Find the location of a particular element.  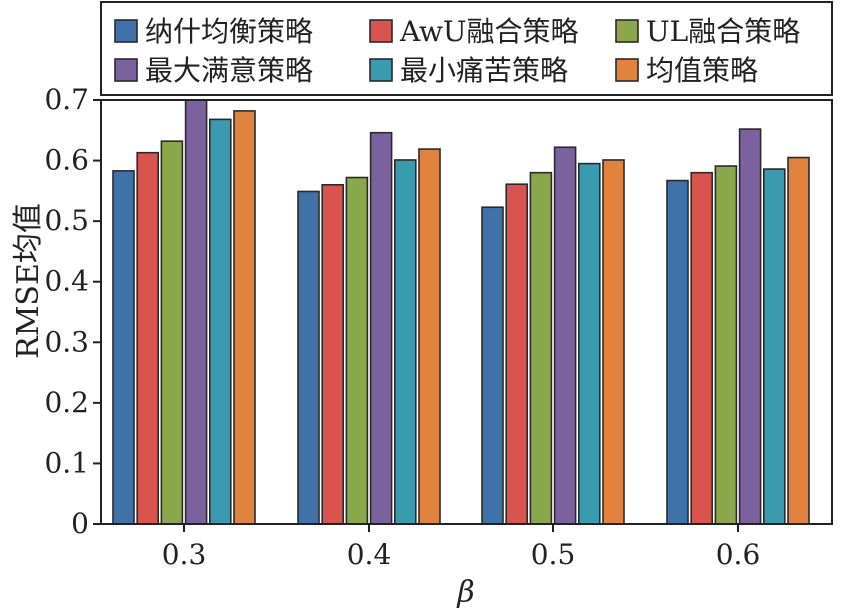

x-axis: 0.3 0.4 0.5 0.6 is located at coordinates (461, 547).